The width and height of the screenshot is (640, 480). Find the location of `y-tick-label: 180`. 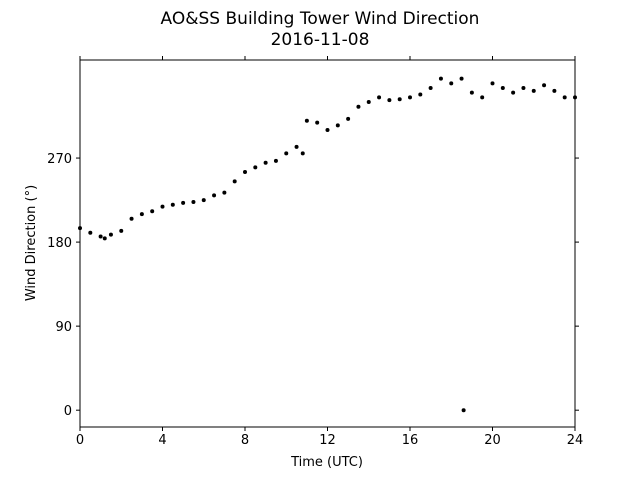

y-tick-label: 180 is located at coordinates (59, 243).